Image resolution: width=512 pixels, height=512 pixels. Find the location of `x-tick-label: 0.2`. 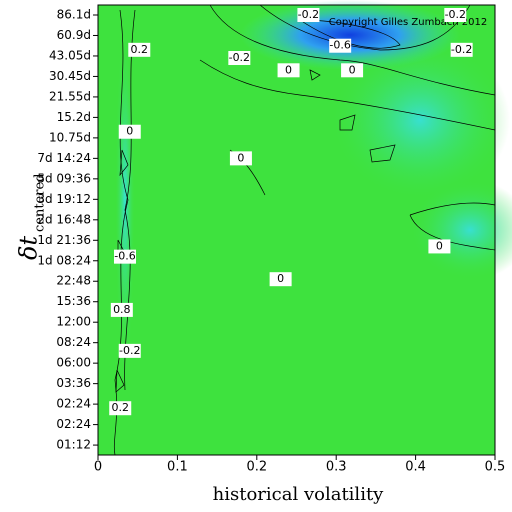

x-tick-label: 0.2 is located at coordinates (256, 467).